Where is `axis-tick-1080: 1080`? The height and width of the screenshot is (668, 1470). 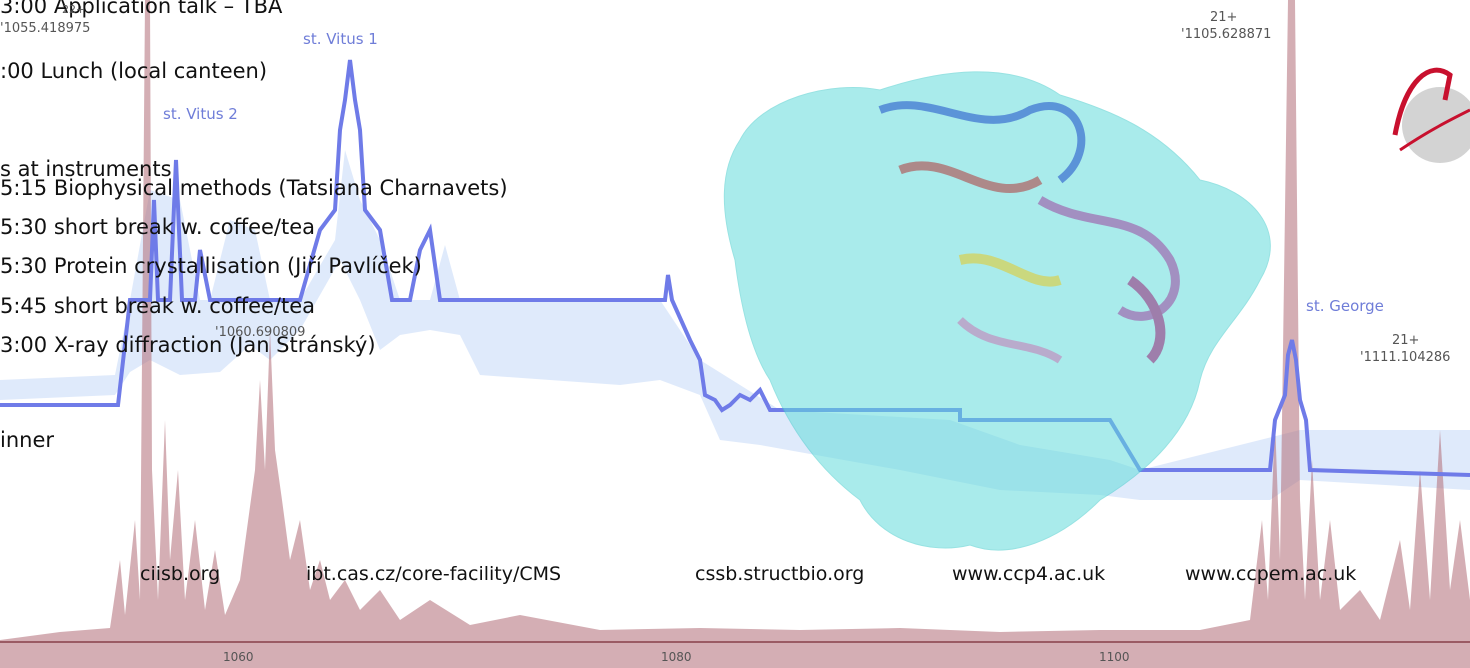
axis-tick-1080: 1080 is located at coordinates (676, 657).